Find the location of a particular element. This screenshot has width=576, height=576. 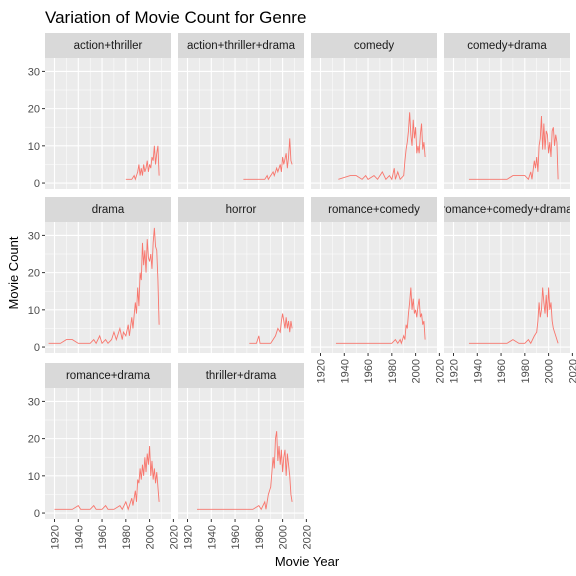

facet-strip-label: horror is located at coordinates (241, 210).